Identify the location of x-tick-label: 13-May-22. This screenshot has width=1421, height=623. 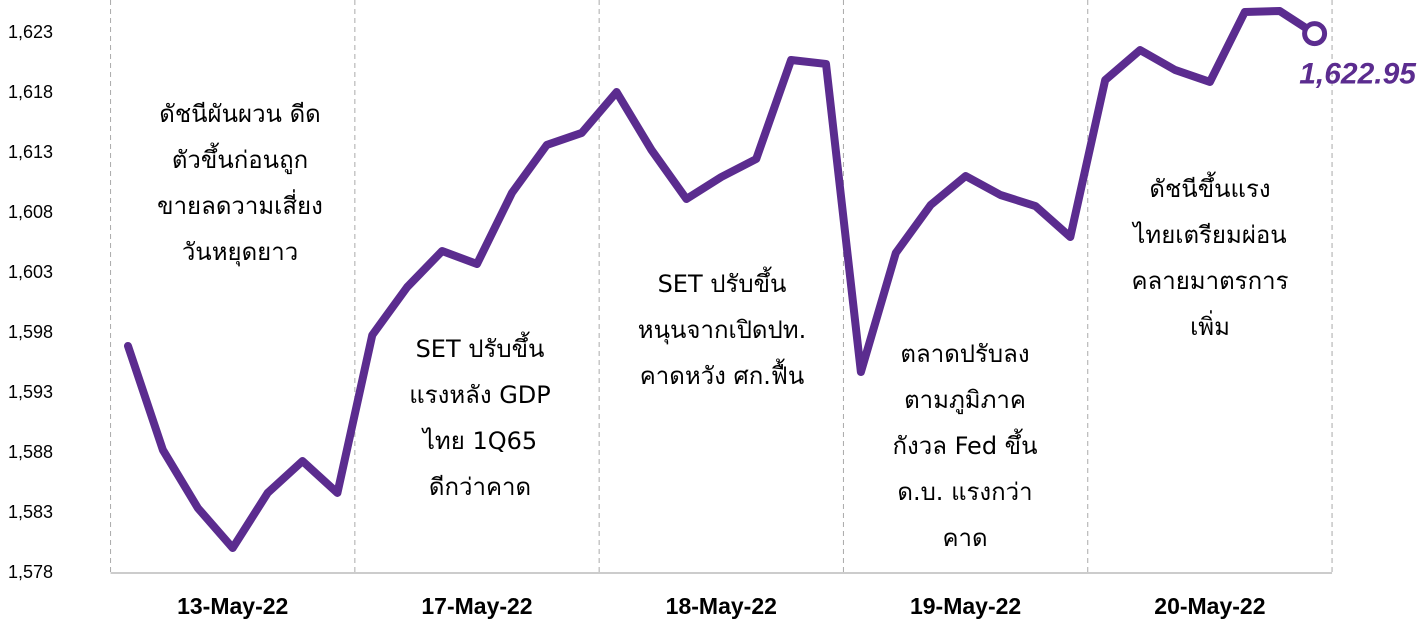
(232, 606).